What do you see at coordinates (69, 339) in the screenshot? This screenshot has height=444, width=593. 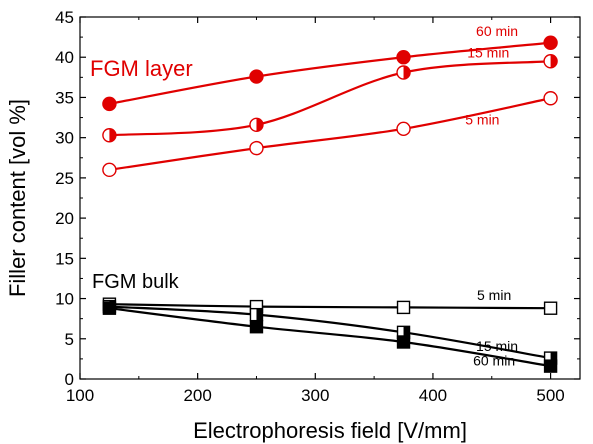 I see `y-tick-label: 5` at bounding box center [69, 339].